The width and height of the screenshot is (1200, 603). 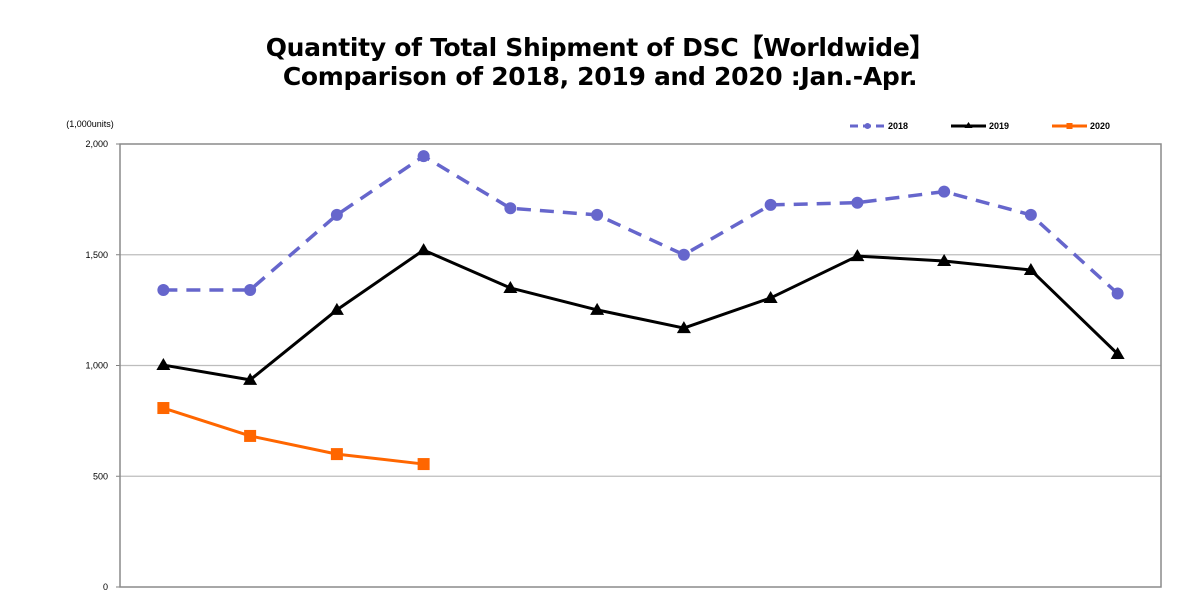 What do you see at coordinates (96, 255) in the screenshot?
I see `y-tick-label: 1,500` at bounding box center [96, 255].